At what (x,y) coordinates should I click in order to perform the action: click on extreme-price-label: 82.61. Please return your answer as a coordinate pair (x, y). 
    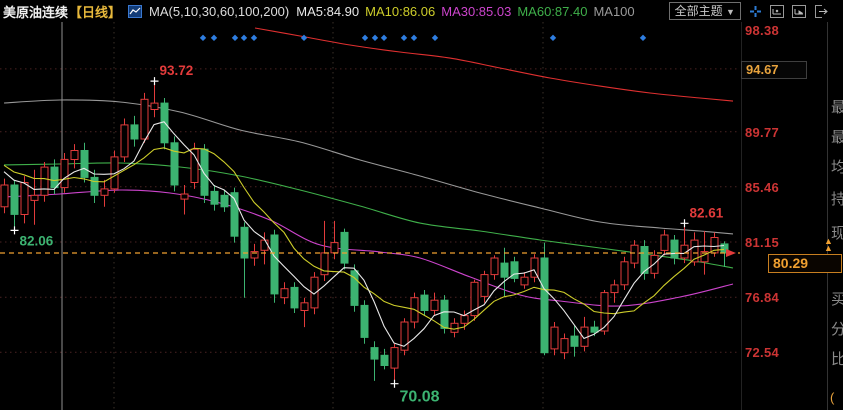
    Looking at the image, I should click on (707, 212).